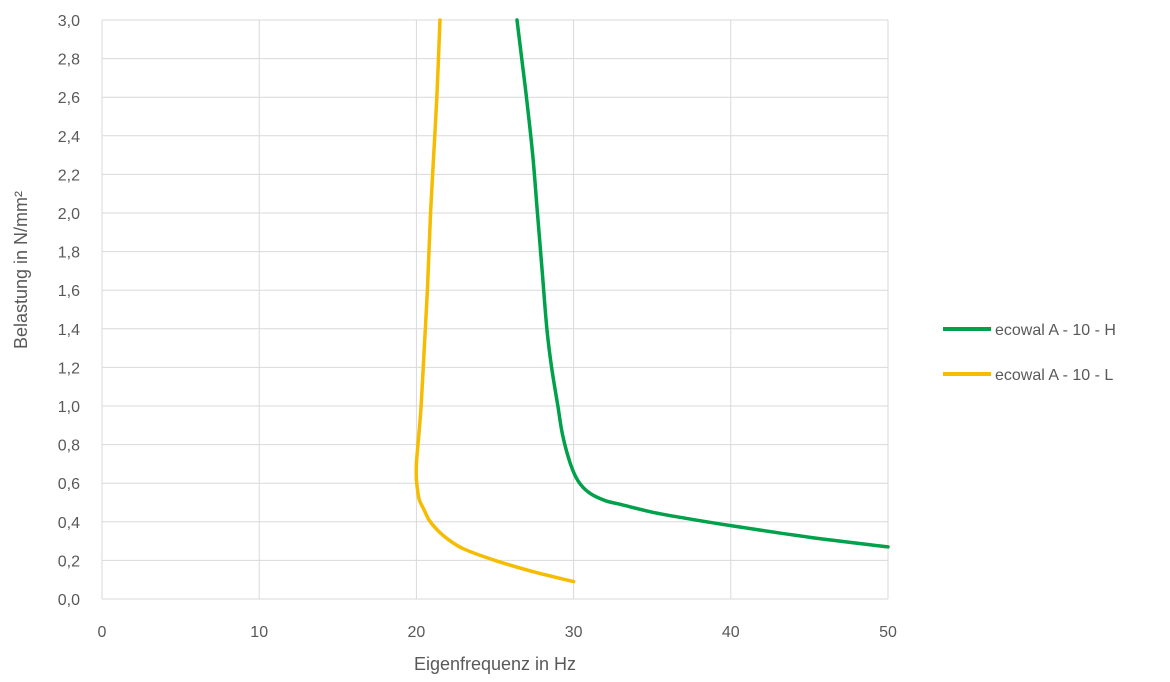 This screenshot has height=682, width=1170. I want to click on y-tick-label: 2,2, so click(69, 175).